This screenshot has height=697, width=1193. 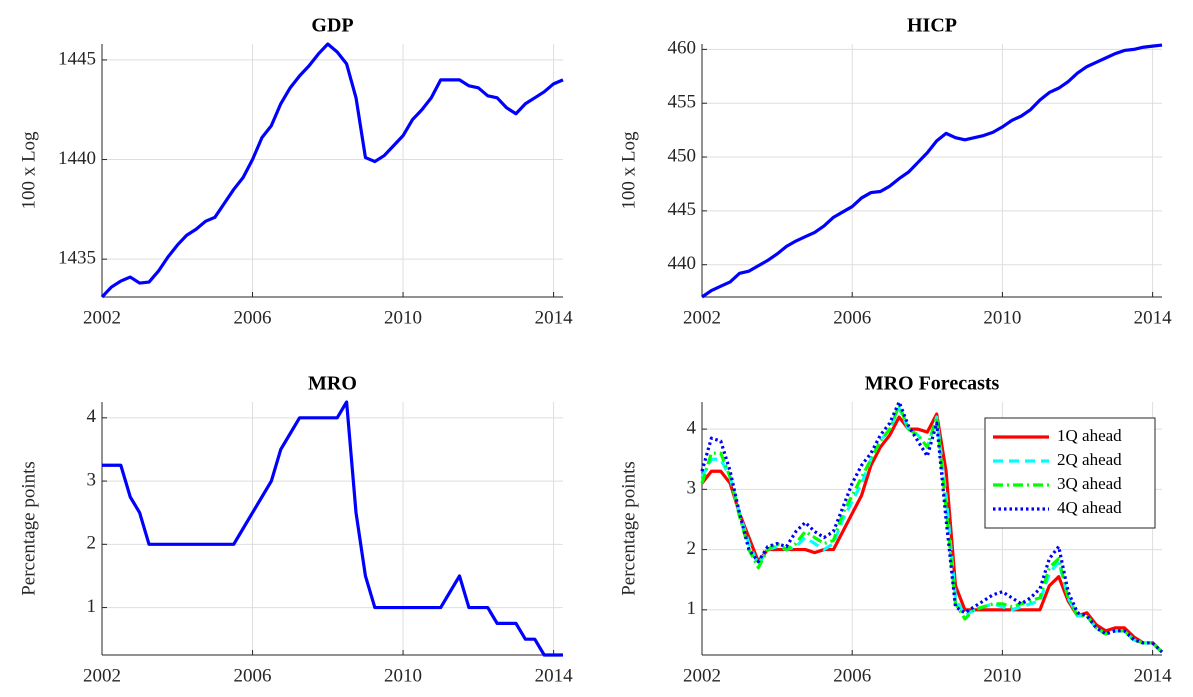 I want to click on y-tick-label: 450, so click(x=682, y=155).